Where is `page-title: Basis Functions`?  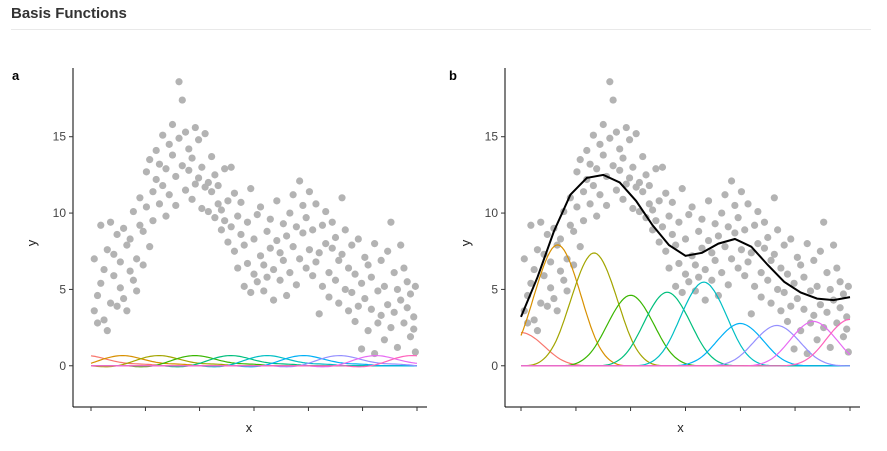
page-title: Basis Functions is located at coordinates (69, 13).